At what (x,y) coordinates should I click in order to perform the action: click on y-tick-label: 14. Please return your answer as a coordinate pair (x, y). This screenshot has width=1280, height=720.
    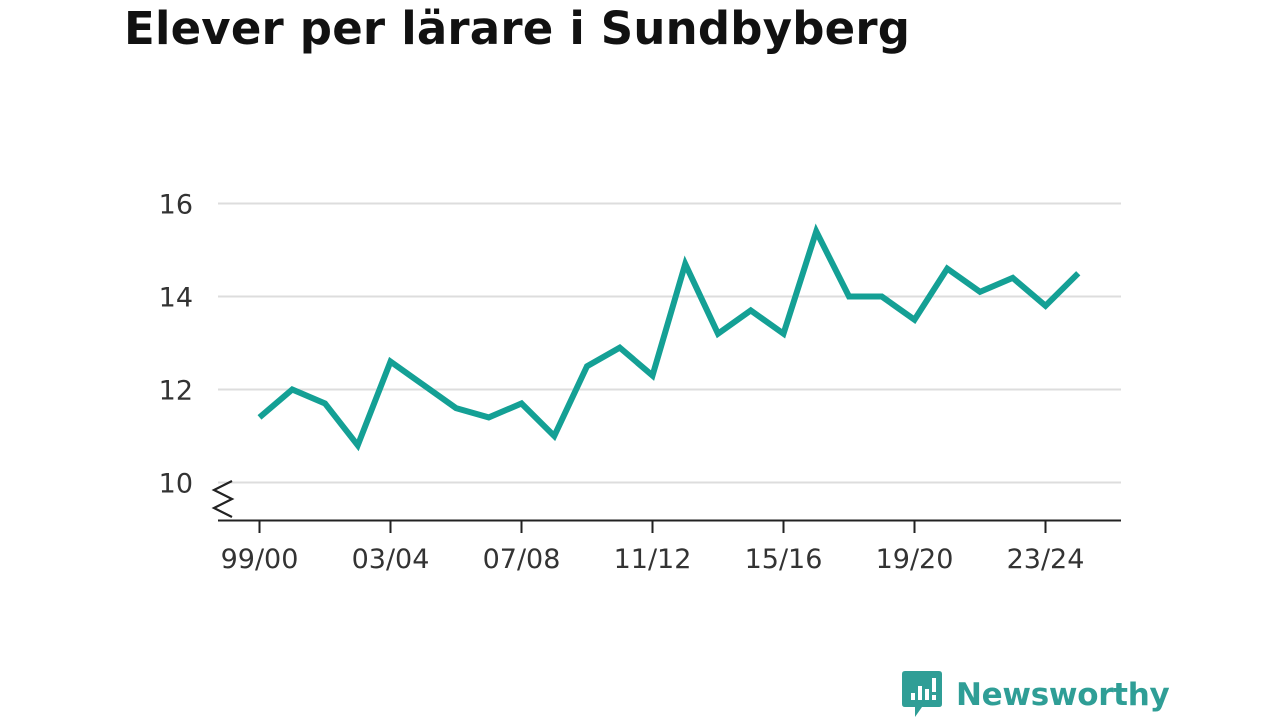
    Looking at the image, I should click on (176, 298).